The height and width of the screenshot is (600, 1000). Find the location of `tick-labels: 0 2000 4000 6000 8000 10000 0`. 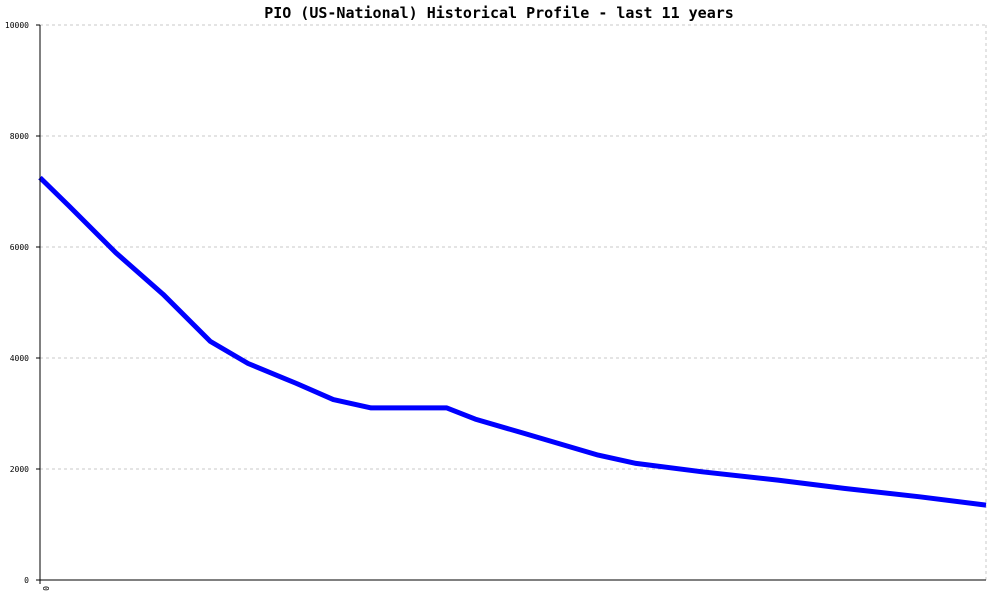

tick-labels: 0 2000 4000 6000 8000 10000 0 is located at coordinates (27, 306).